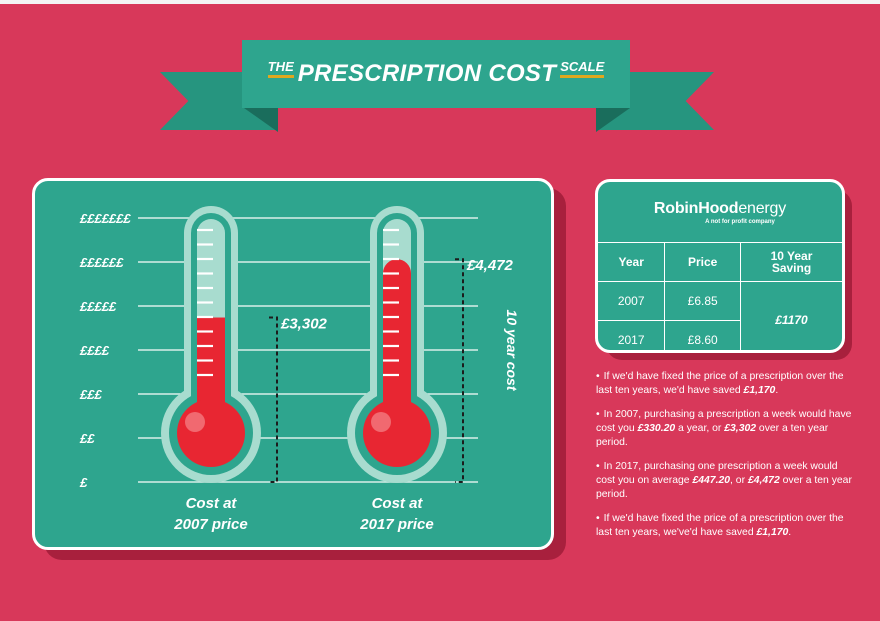 This screenshot has width=880, height=621. What do you see at coordinates (512, 351) in the screenshot?
I see `y-axis-label: 10 year cost` at bounding box center [512, 351].